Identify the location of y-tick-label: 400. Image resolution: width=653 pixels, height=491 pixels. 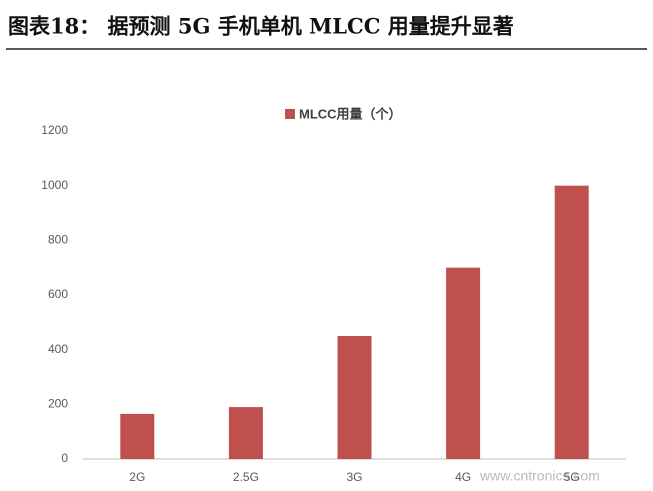
(58, 349).